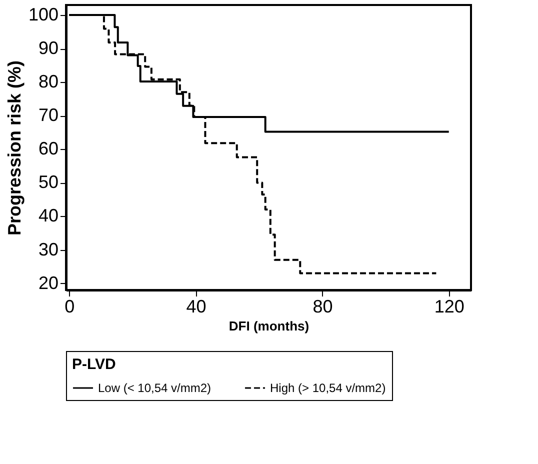 The image size is (538, 464). Describe the element at coordinates (48, 182) in the screenshot. I see `y-tick-label: 50` at that location.